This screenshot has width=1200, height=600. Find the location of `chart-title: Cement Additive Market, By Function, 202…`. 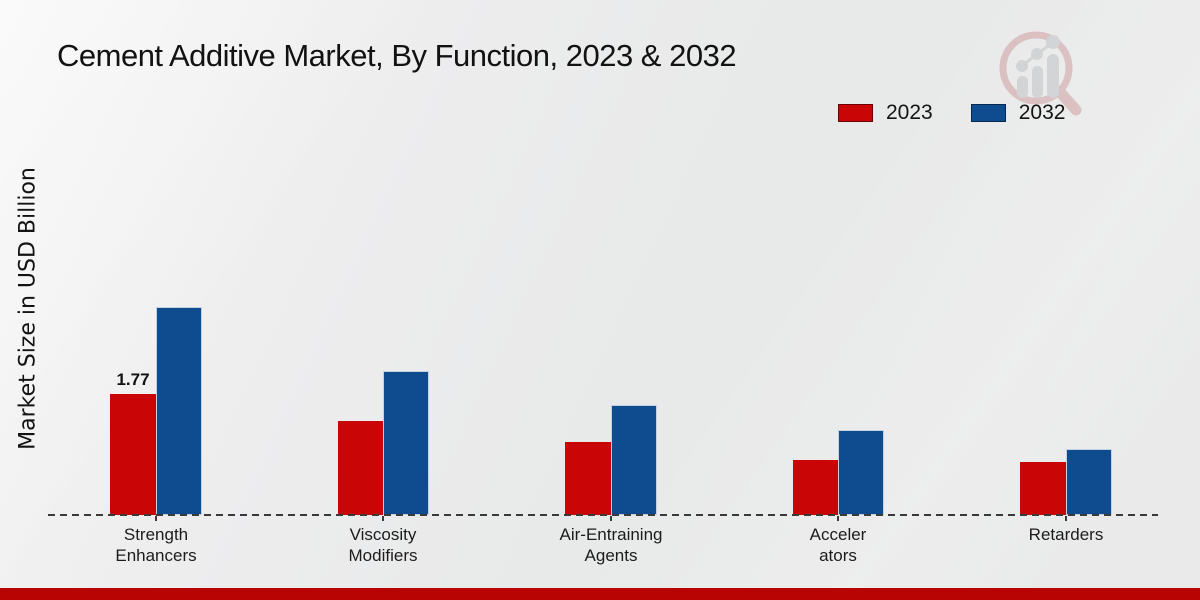

chart-title: Cement Additive Market, By Function, 202… is located at coordinates (397, 55).